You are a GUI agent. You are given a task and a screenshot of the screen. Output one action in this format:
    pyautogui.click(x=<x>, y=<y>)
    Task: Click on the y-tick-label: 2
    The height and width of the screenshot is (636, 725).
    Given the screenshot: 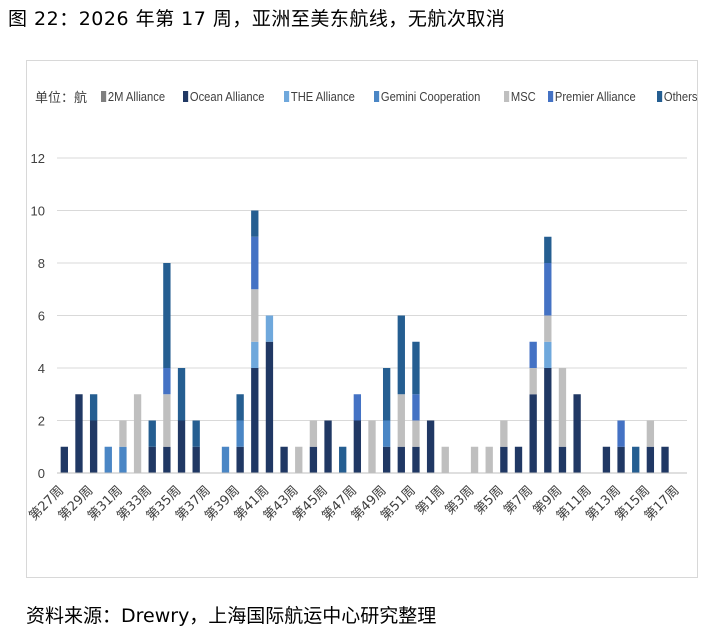 What is the action you would take?
    pyautogui.click(x=41, y=421)
    